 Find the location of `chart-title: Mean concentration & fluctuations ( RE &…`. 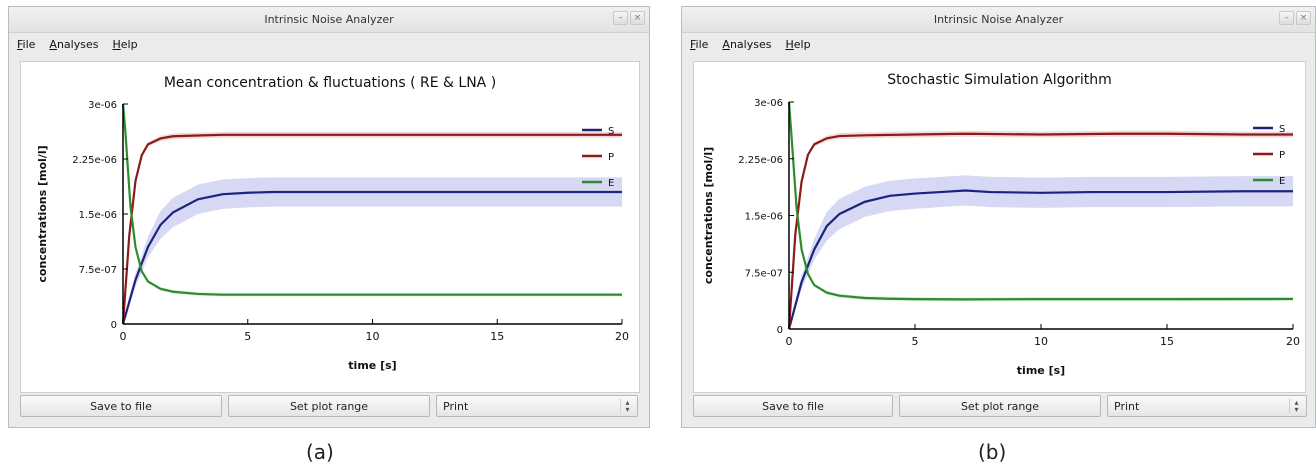

chart-title: Mean concentration & fluctuations ( RE &… is located at coordinates (330, 83).